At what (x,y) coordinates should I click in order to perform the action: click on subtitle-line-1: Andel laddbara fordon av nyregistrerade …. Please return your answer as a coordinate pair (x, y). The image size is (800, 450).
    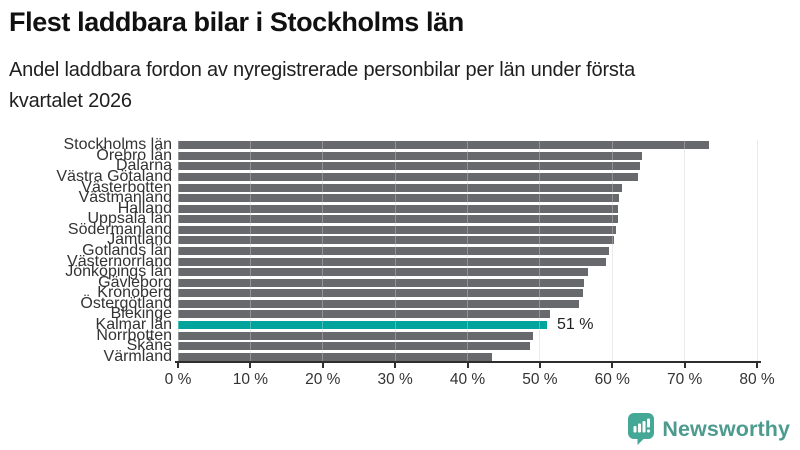
    Looking at the image, I should click on (322, 70).